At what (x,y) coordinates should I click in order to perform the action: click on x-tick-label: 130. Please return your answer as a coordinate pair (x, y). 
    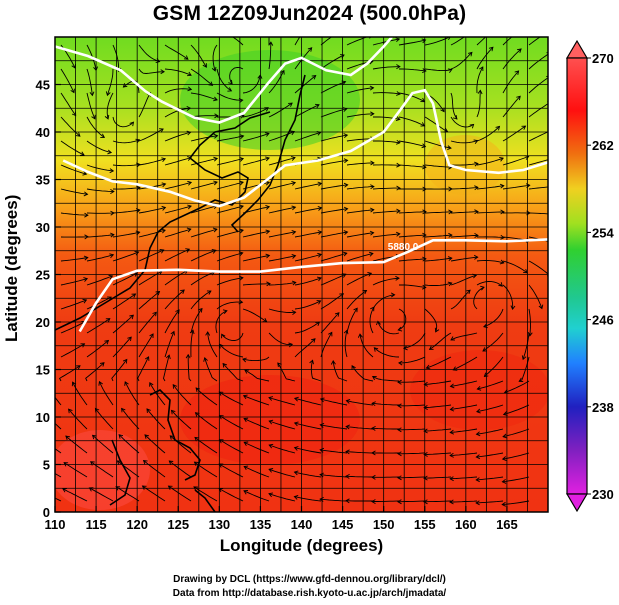
    Looking at the image, I should click on (219, 524).